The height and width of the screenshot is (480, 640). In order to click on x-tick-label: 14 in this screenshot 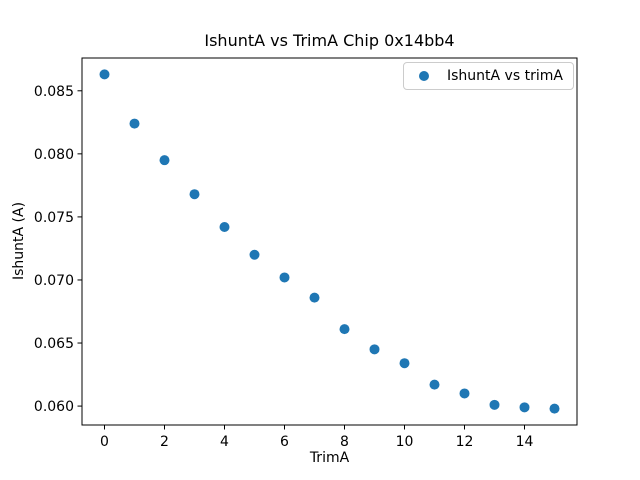, I will do `click(525, 442)`.